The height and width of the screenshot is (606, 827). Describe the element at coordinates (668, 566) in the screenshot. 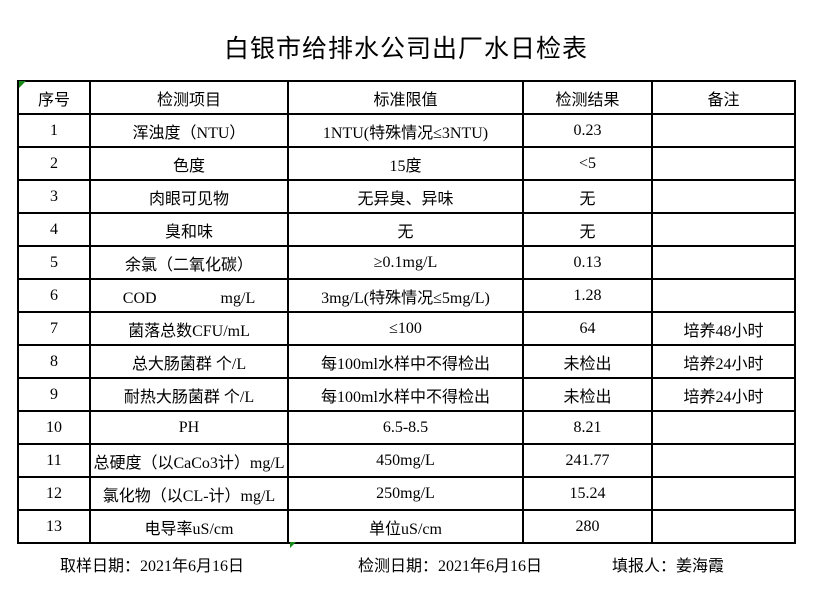

I see `reporter-label: 填报人：姜海霞` at that location.